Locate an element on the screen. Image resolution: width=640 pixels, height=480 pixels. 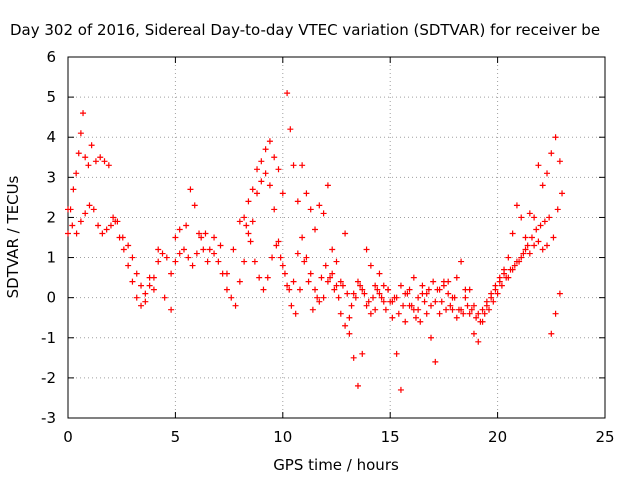
x-tick-label: 0 is located at coordinates (68, 437).